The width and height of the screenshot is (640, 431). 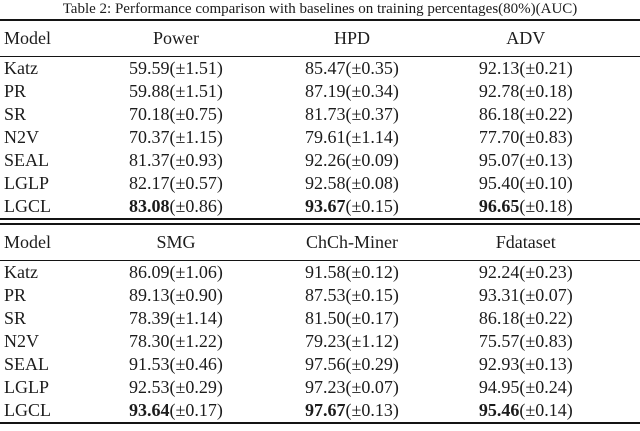 I want to click on metric-cell: 92.13(±0.21), so click(x=541, y=69).